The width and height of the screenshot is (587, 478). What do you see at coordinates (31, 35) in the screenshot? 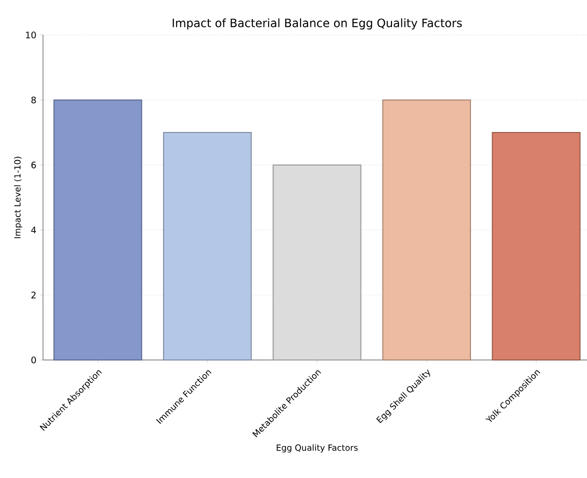
I see `y-tick-label: 10` at bounding box center [31, 35].